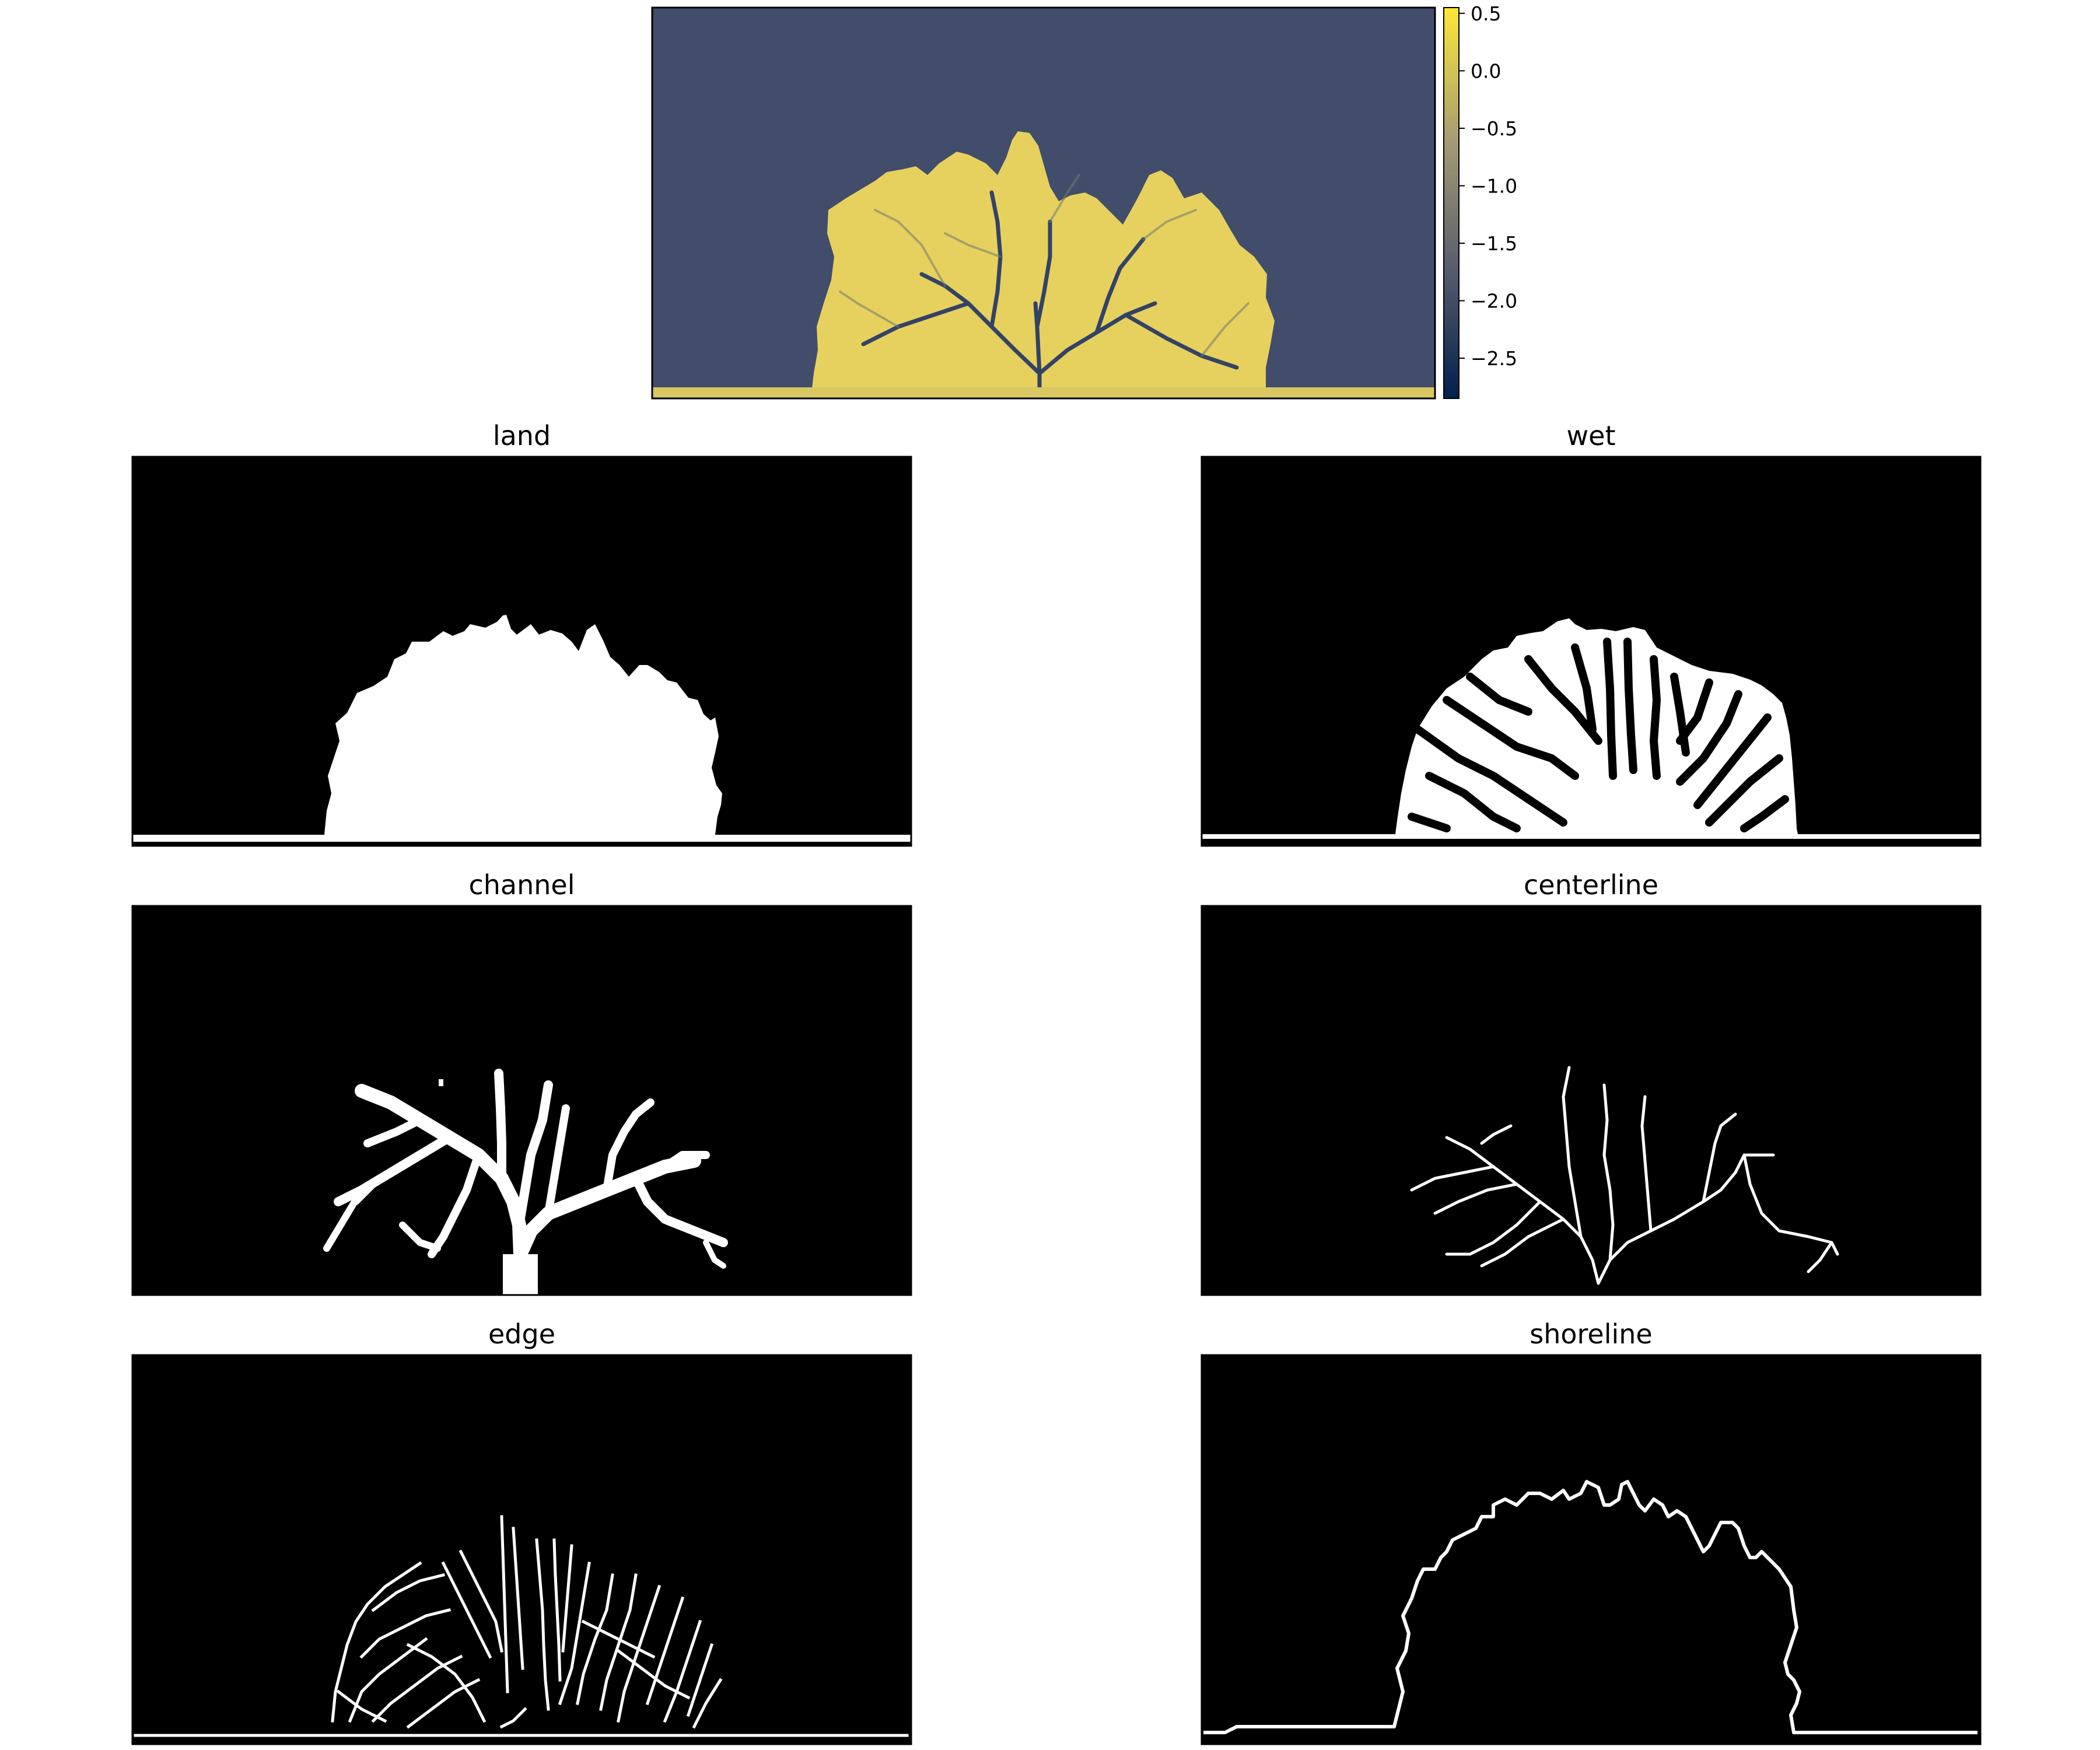 The width and height of the screenshot is (2100, 1750). I want to click on centerline-shape, so click(1624, 1175).